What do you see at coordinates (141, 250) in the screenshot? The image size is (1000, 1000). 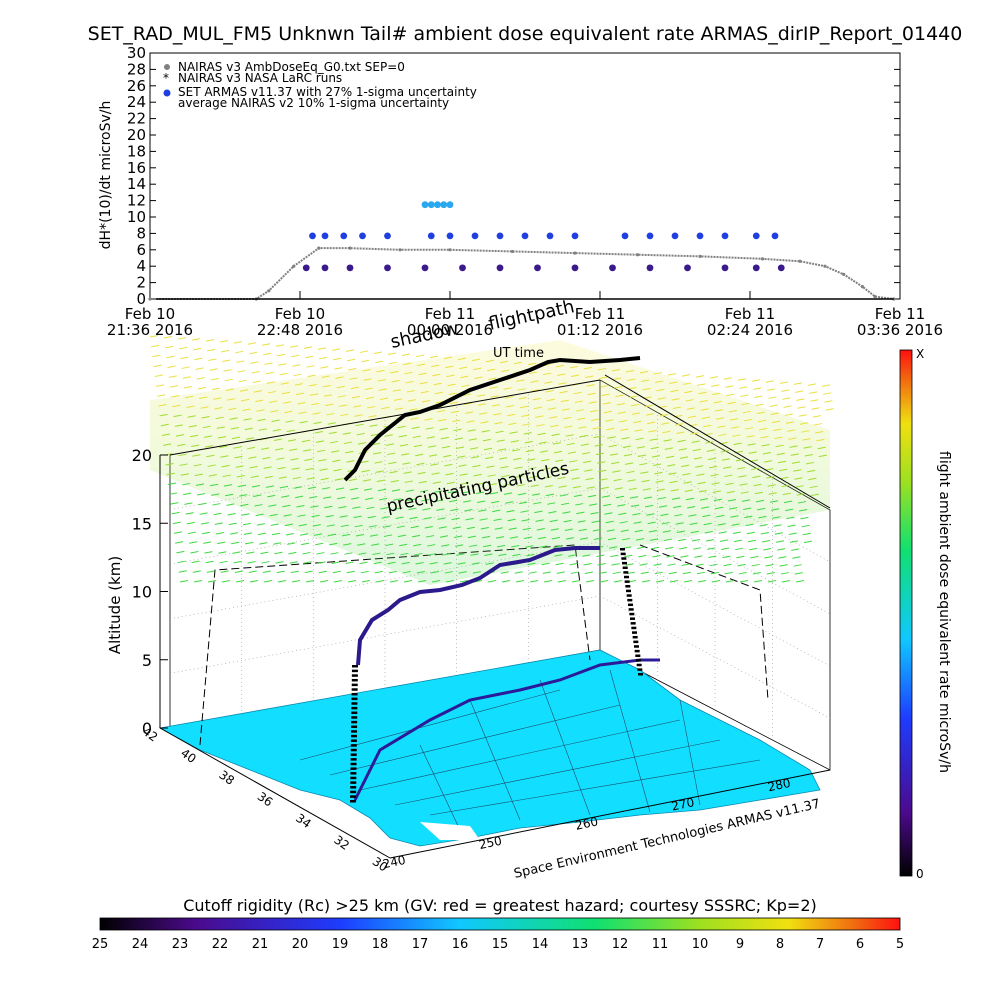 I see `y-tick-label: 6` at bounding box center [141, 250].